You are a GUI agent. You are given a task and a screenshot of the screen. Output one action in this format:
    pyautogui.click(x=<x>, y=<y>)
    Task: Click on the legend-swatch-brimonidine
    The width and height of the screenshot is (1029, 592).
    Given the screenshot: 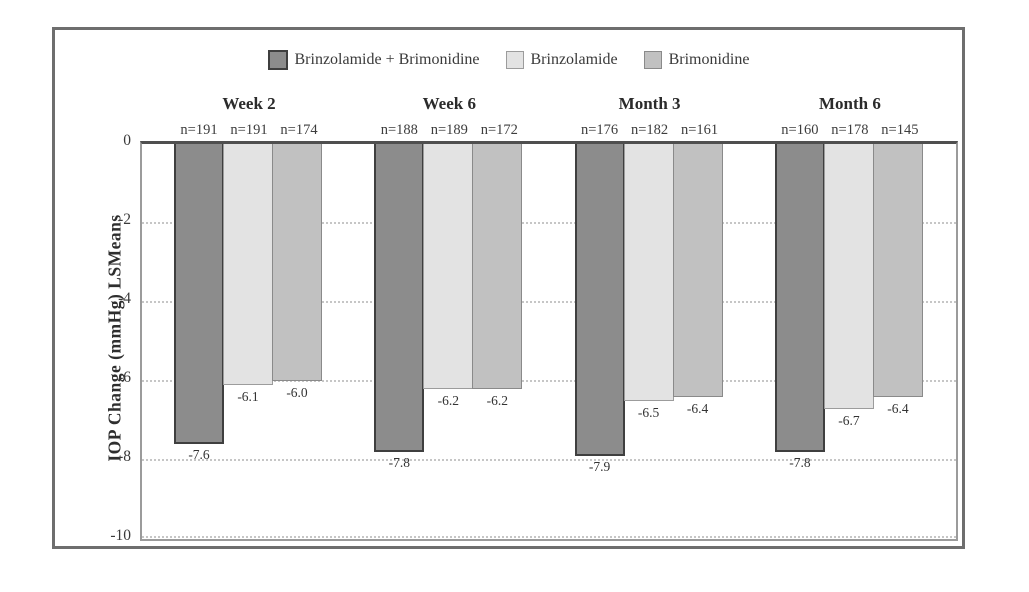 What is the action you would take?
    pyautogui.click(x=652, y=60)
    